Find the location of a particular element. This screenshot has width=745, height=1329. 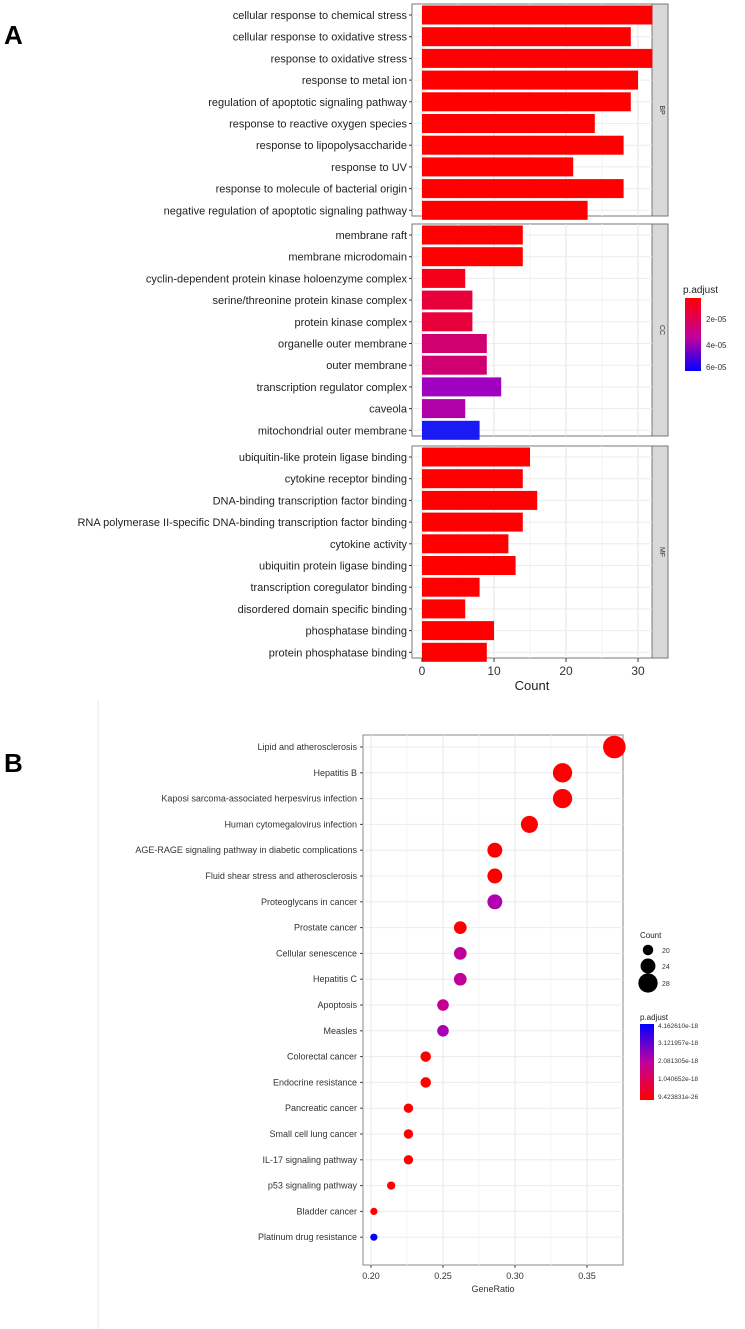

colorbar-tick-label: 2e-05 is located at coordinates (716, 319).